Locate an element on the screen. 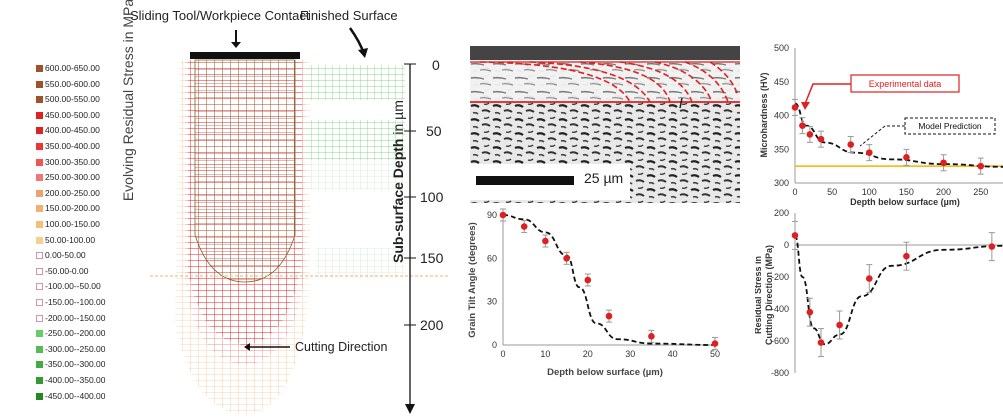 The height and width of the screenshot is (419, 1003). micrograph-image is located at coordinates (605, 124).